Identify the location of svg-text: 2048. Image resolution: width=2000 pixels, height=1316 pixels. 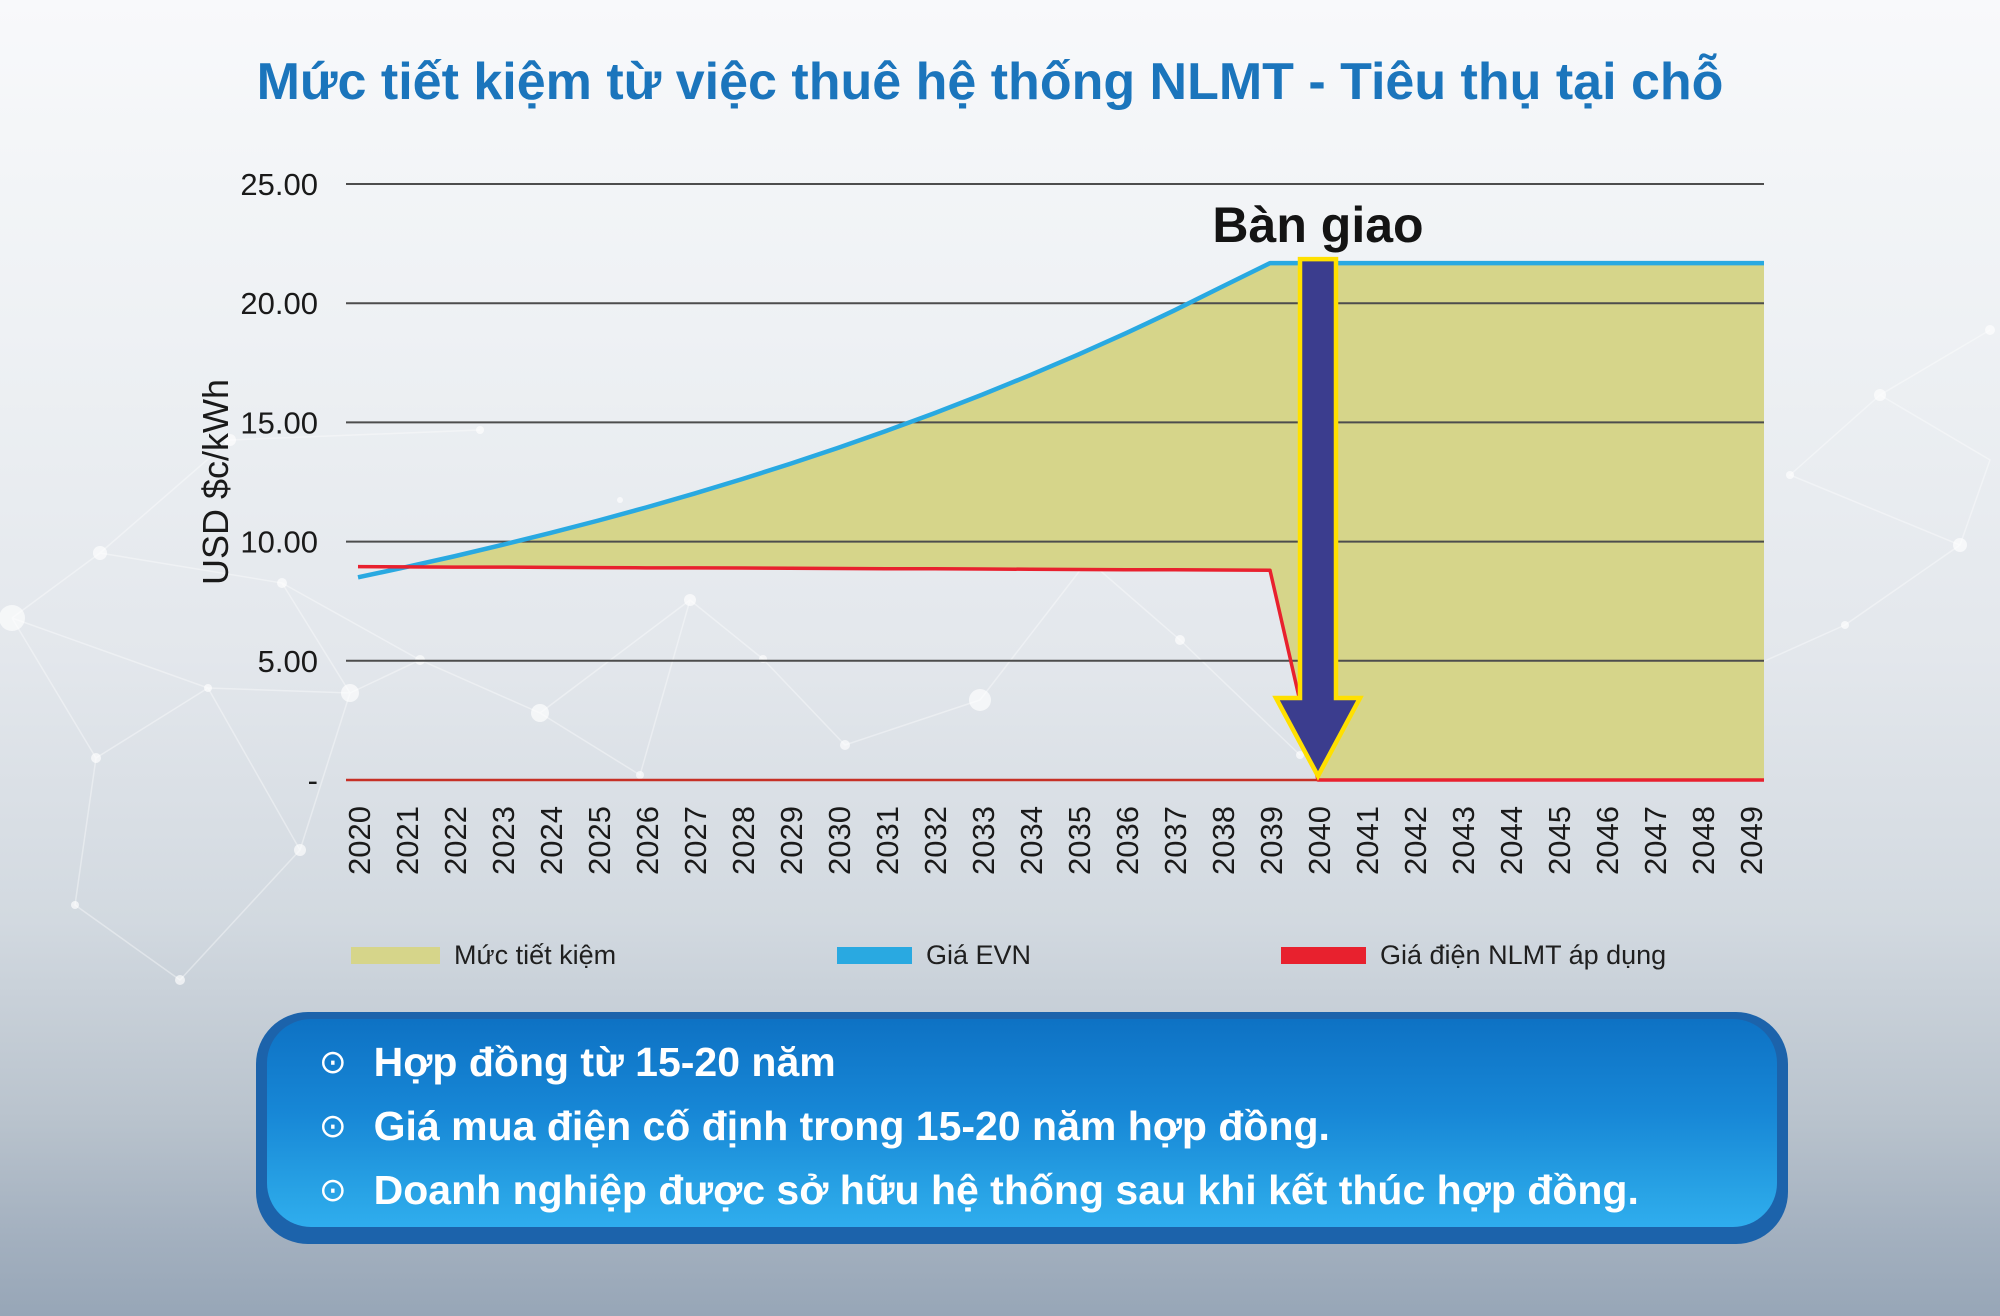
(1703, 840).